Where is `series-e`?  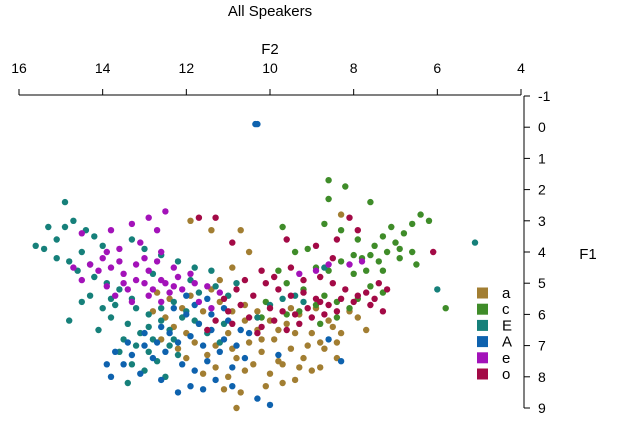 series-e is located at coordinates (218, 260).